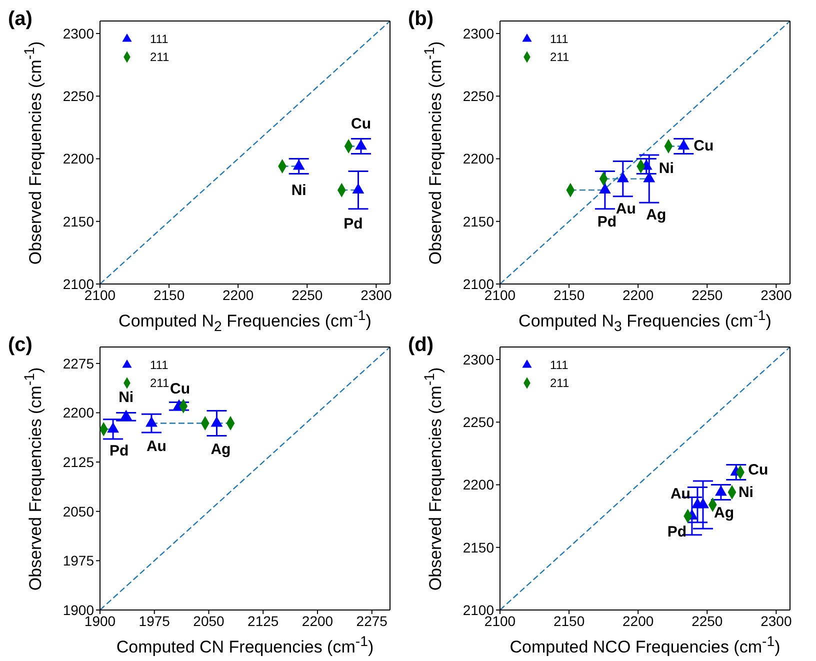 Image resolution: width=816 pixels, height=661 pixels. Describe the element at coordinates (372, 620) in the screenshot. I see `x-tick-label: 2275` at that location.